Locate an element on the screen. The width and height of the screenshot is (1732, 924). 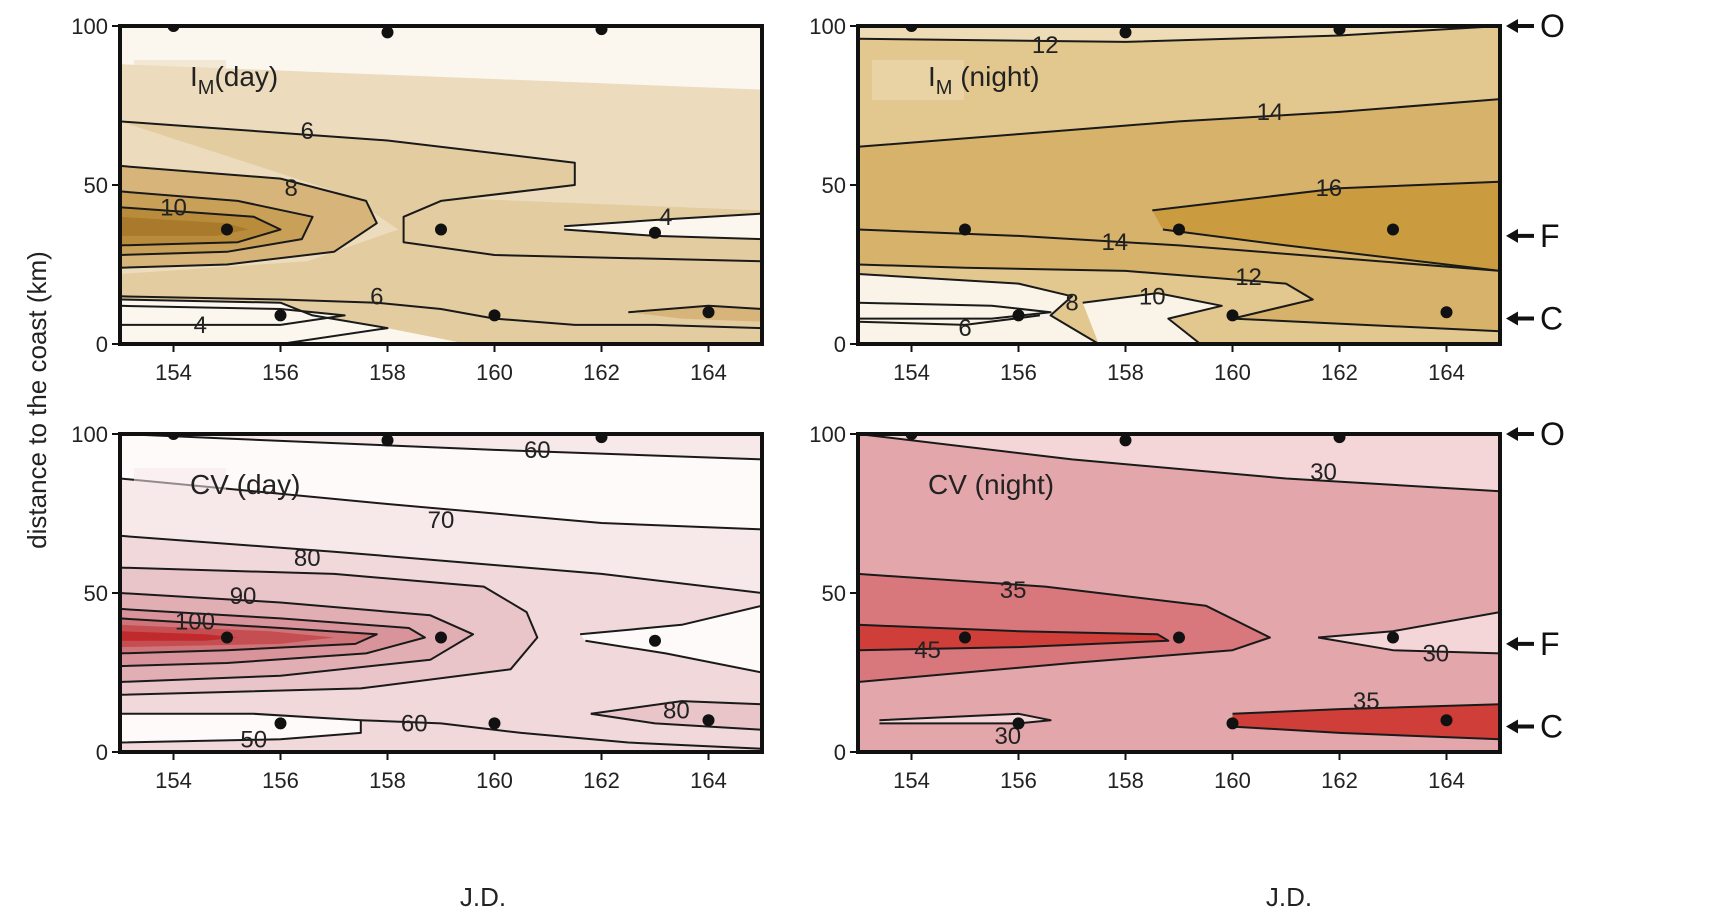
contour-label: 100 is located at coordinates (195, 622).